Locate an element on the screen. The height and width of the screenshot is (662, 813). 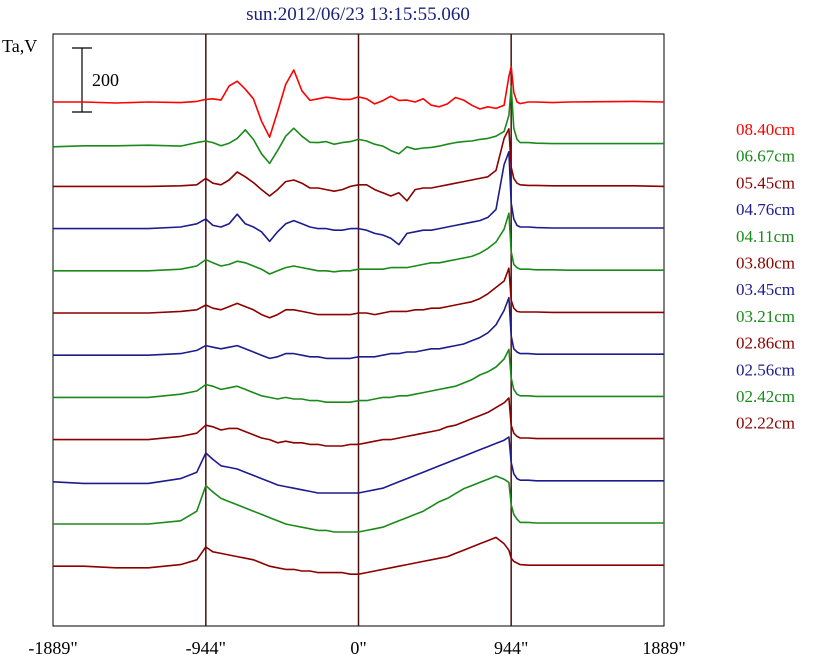
legend-entry: 03.45cm is located at coordinates (765, 289).